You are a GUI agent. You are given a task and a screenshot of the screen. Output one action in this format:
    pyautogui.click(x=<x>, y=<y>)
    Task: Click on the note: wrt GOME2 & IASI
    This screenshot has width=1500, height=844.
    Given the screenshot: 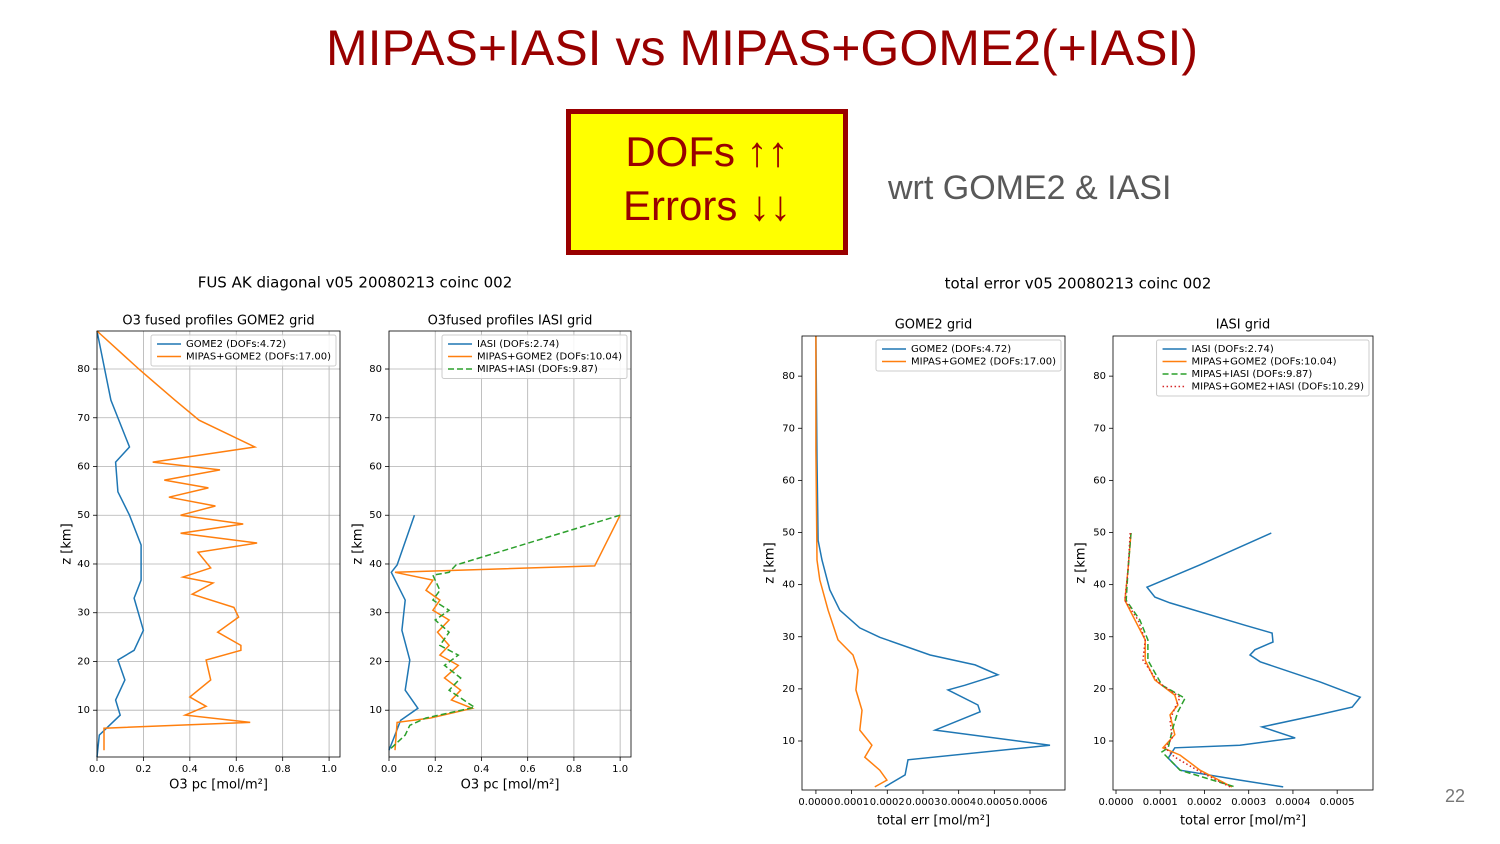 What is the action you would take?
    pyautogui.click(x=1029, y=188)
    